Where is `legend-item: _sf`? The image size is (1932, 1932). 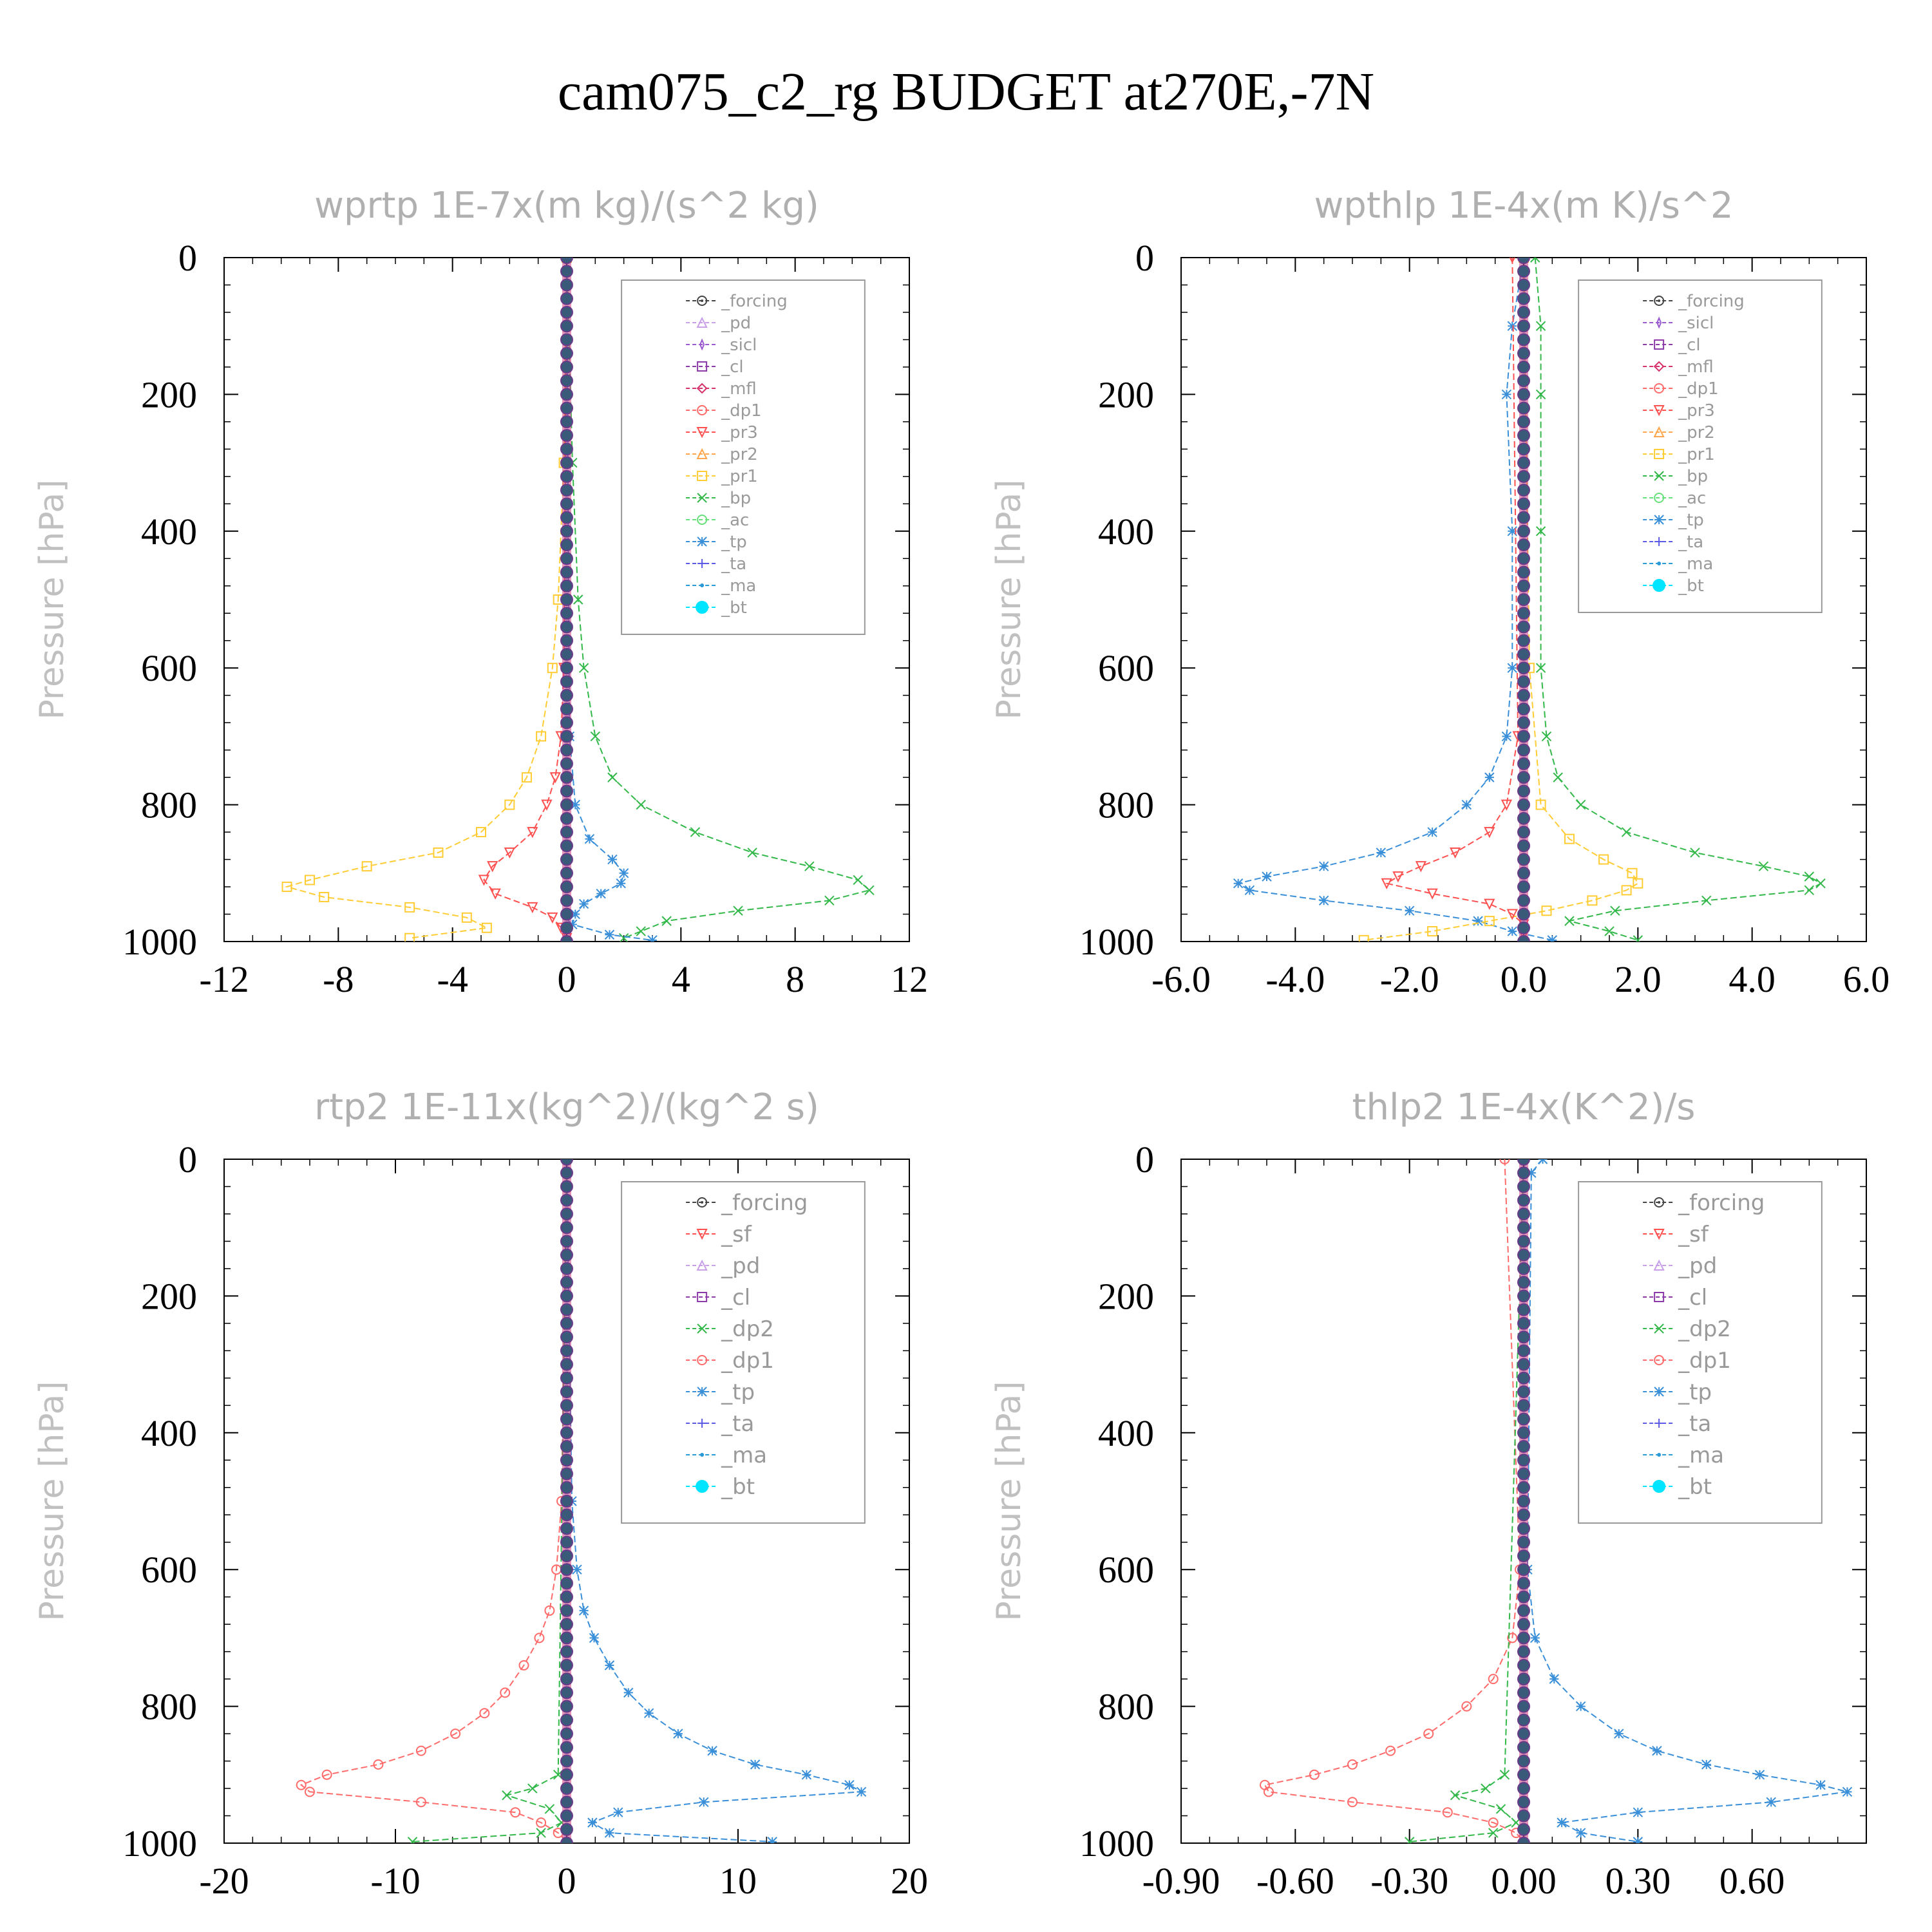
legend-item: _sf is located at coordinates (1676, 1234).